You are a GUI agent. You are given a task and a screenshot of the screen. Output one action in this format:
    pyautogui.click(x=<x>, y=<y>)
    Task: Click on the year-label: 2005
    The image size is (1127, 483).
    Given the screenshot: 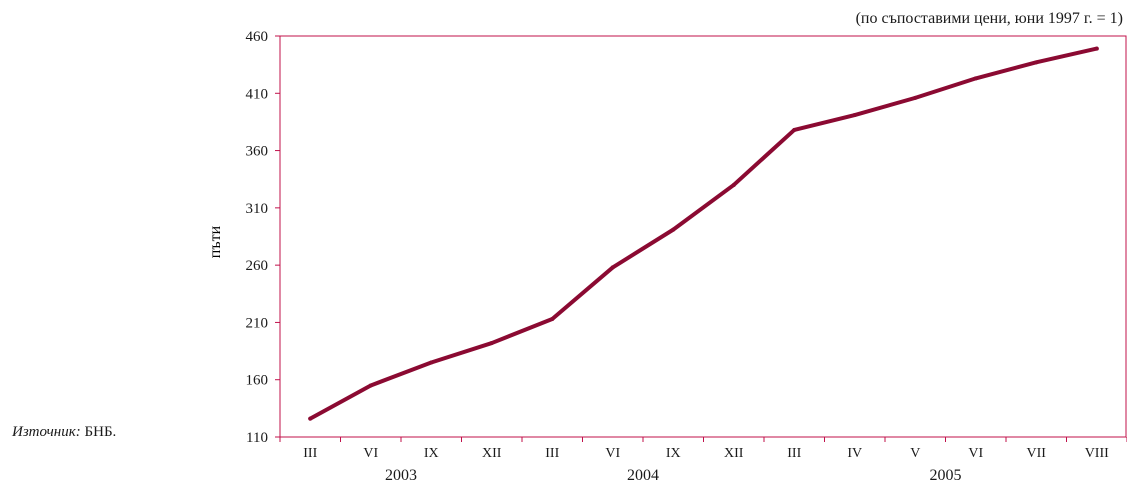 What is the action you would take?
    pyautogui.click(x=946, y=475)
    